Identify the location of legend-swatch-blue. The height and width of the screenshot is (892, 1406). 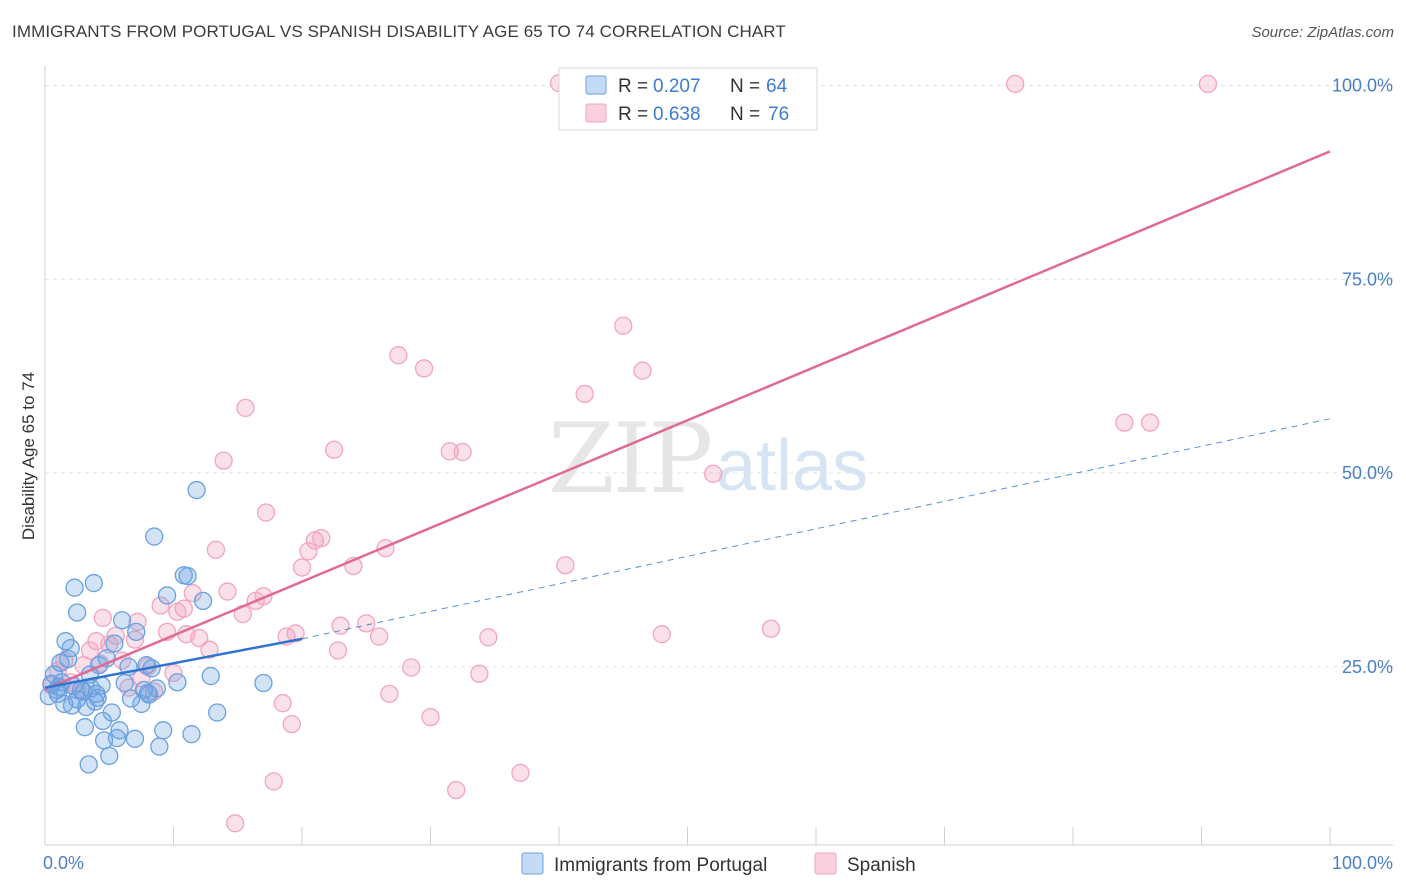
(596, 85).